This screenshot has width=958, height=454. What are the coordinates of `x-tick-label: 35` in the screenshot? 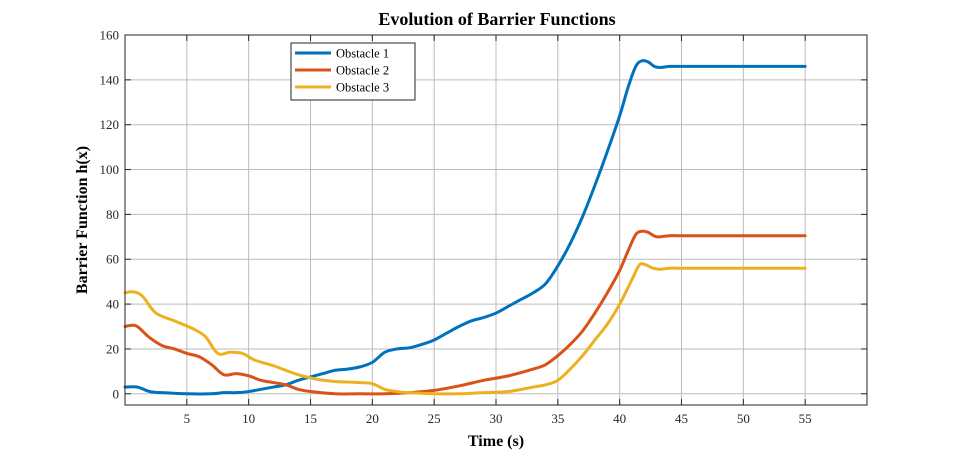 It's located at (557, 418).